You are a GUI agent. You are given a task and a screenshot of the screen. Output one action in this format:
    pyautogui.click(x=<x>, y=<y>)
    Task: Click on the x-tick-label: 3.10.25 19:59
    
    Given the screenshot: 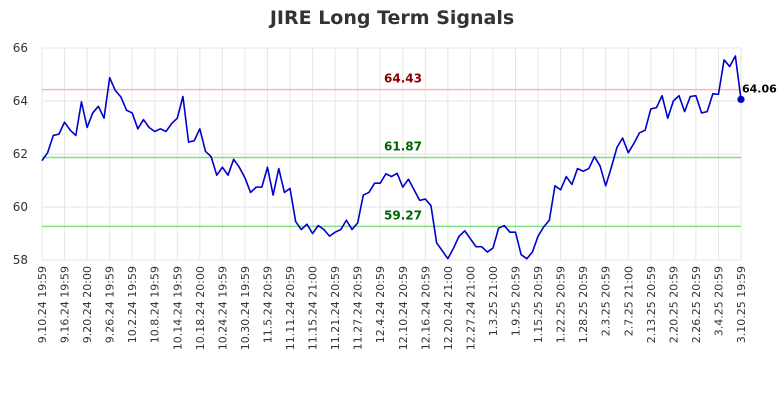 What is the action you would take?
    pyautogui.click(x=741, y=304)
    